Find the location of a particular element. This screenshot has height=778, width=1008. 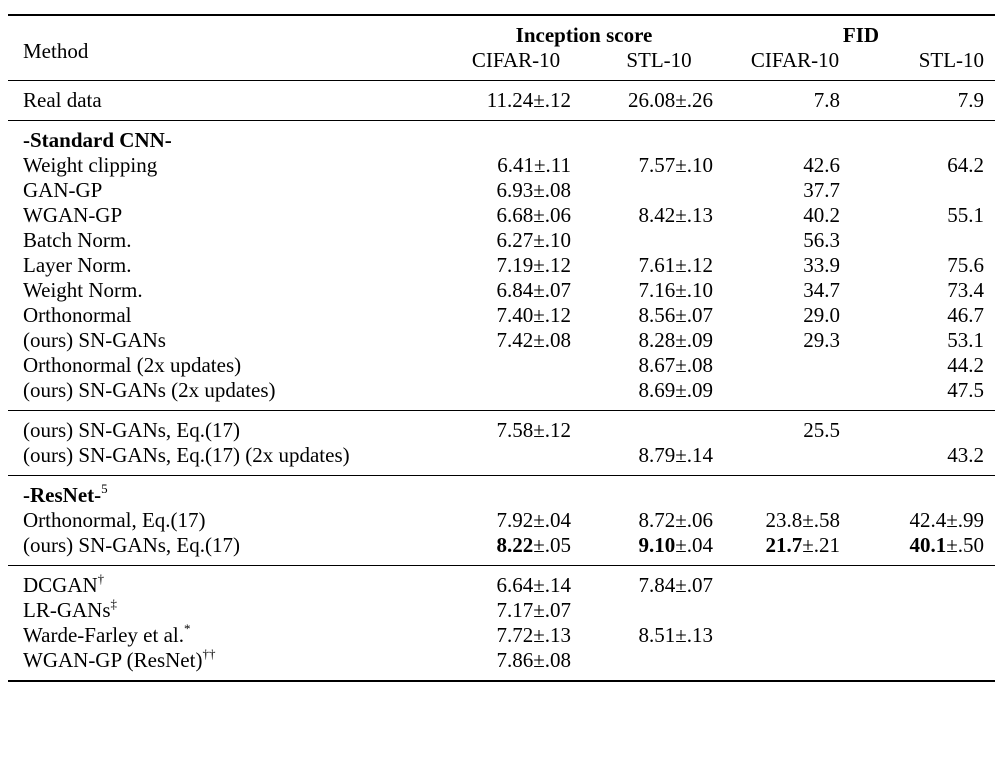

section-header-row: -Standard CNN- is located at coordinates (502, 136).